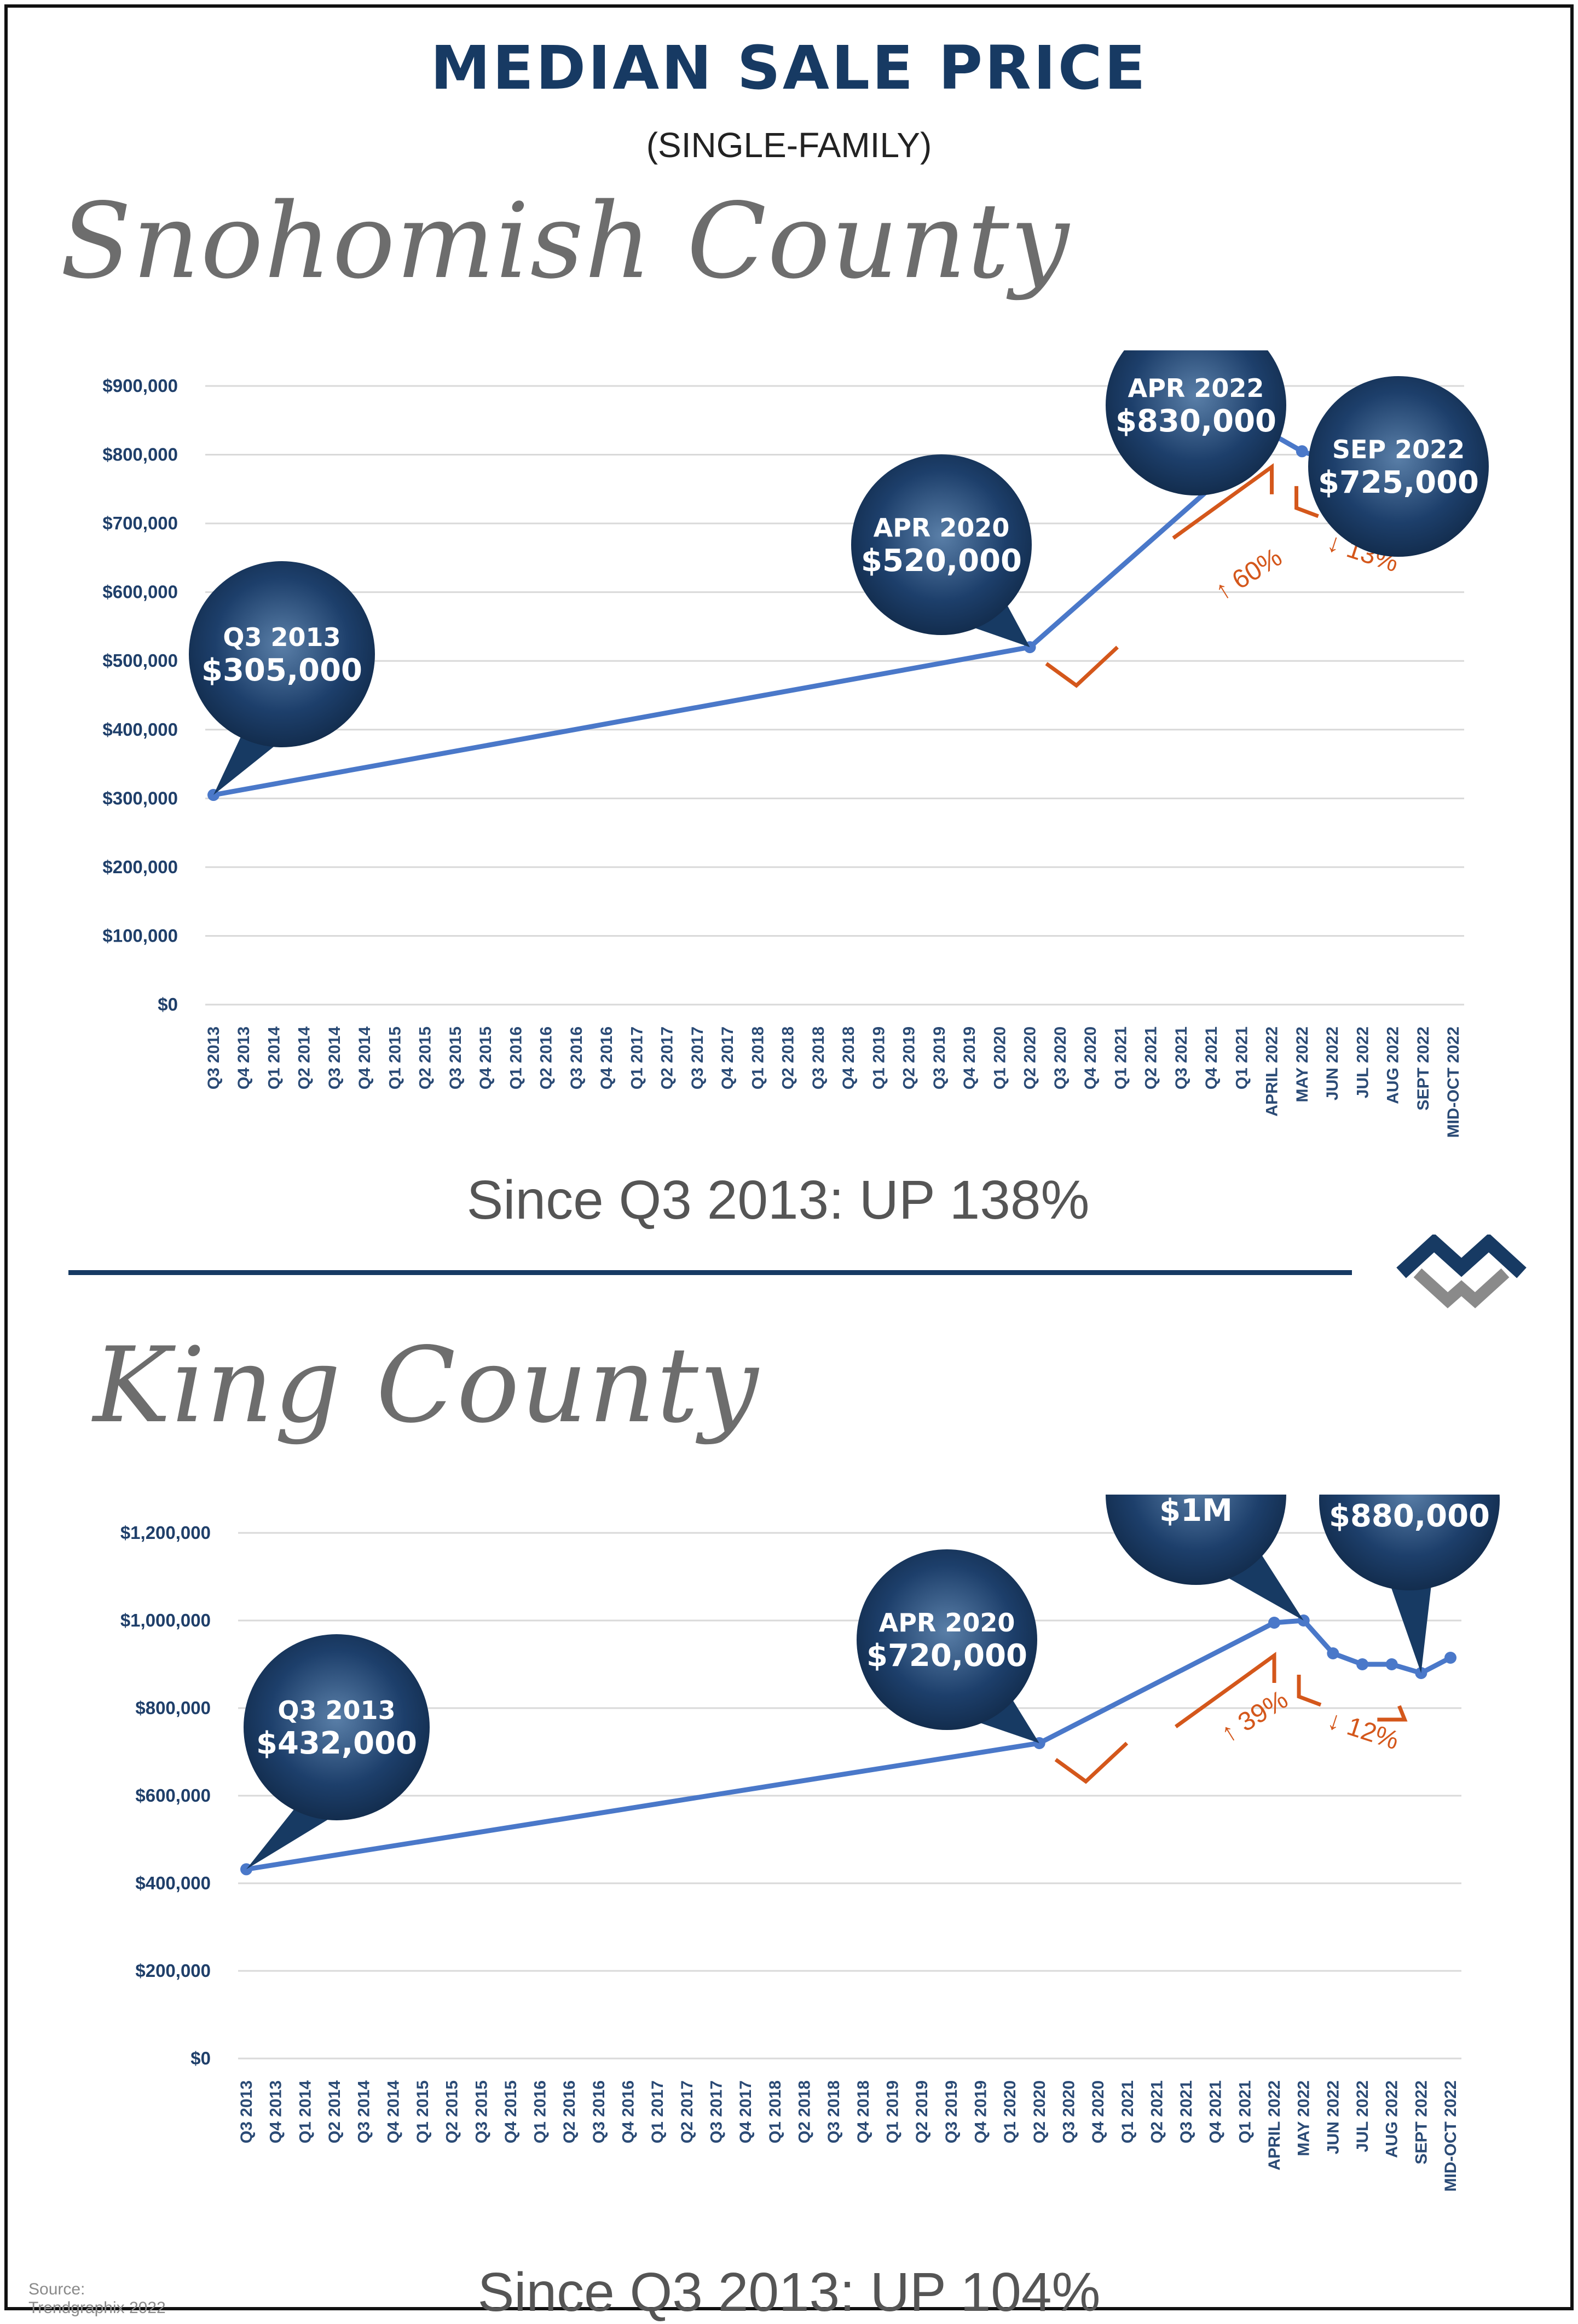 The height and width of the screenshot is (2324, 1578). I want to click on y-tick-label: $600,000, so click(140, 592).